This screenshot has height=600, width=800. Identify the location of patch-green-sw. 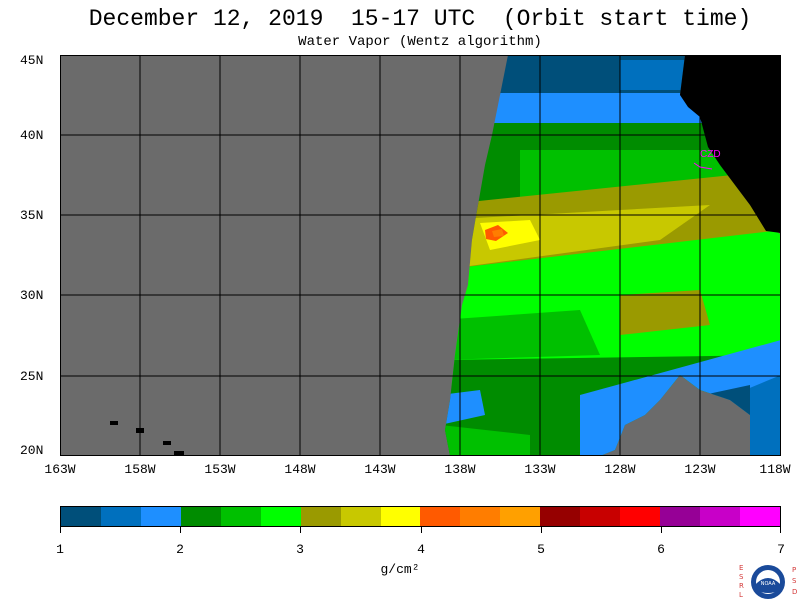
(487, 440).